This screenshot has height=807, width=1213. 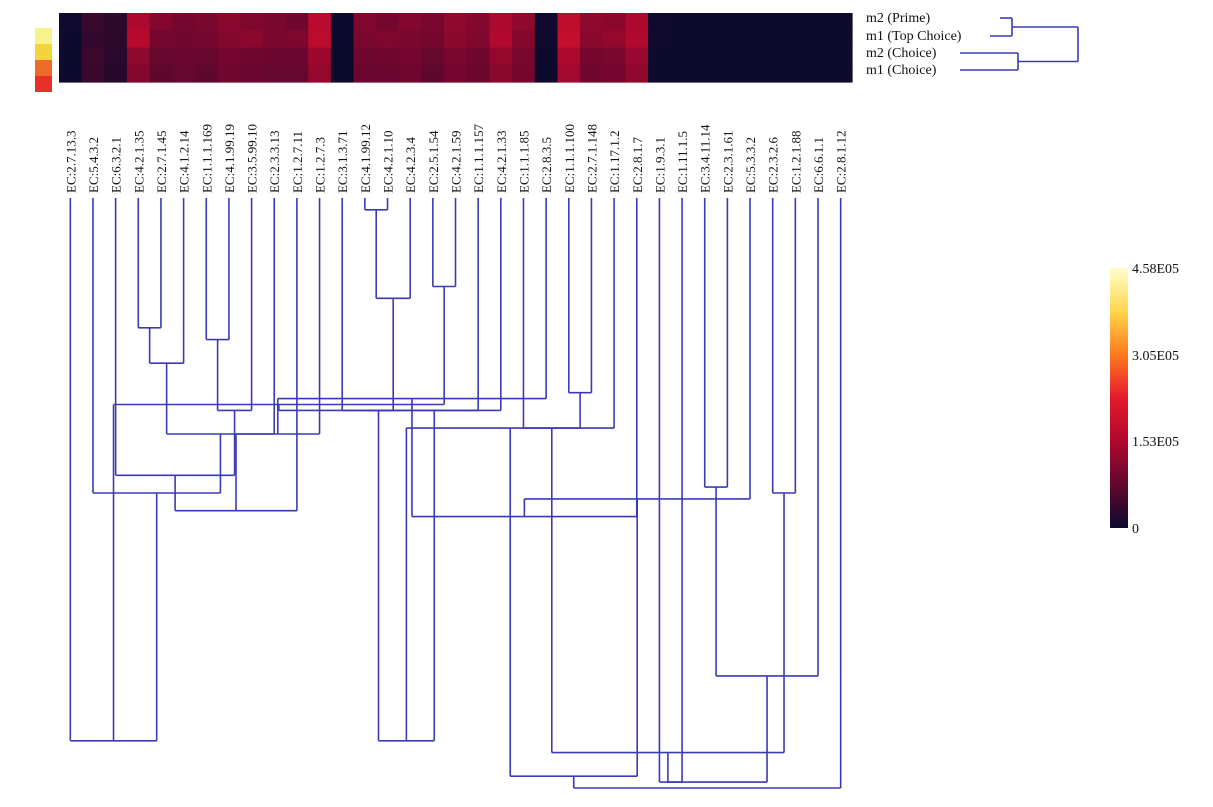 I want to click on colorbar-tick-label: 0, so click(x=1135, y=529).